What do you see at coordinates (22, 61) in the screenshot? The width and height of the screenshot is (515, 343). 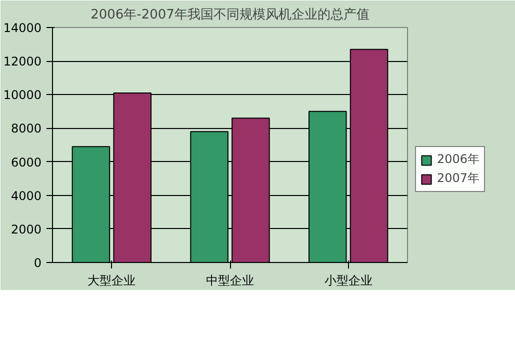 I see `y-tick-label: 12000` at bounding box center [22, 61].